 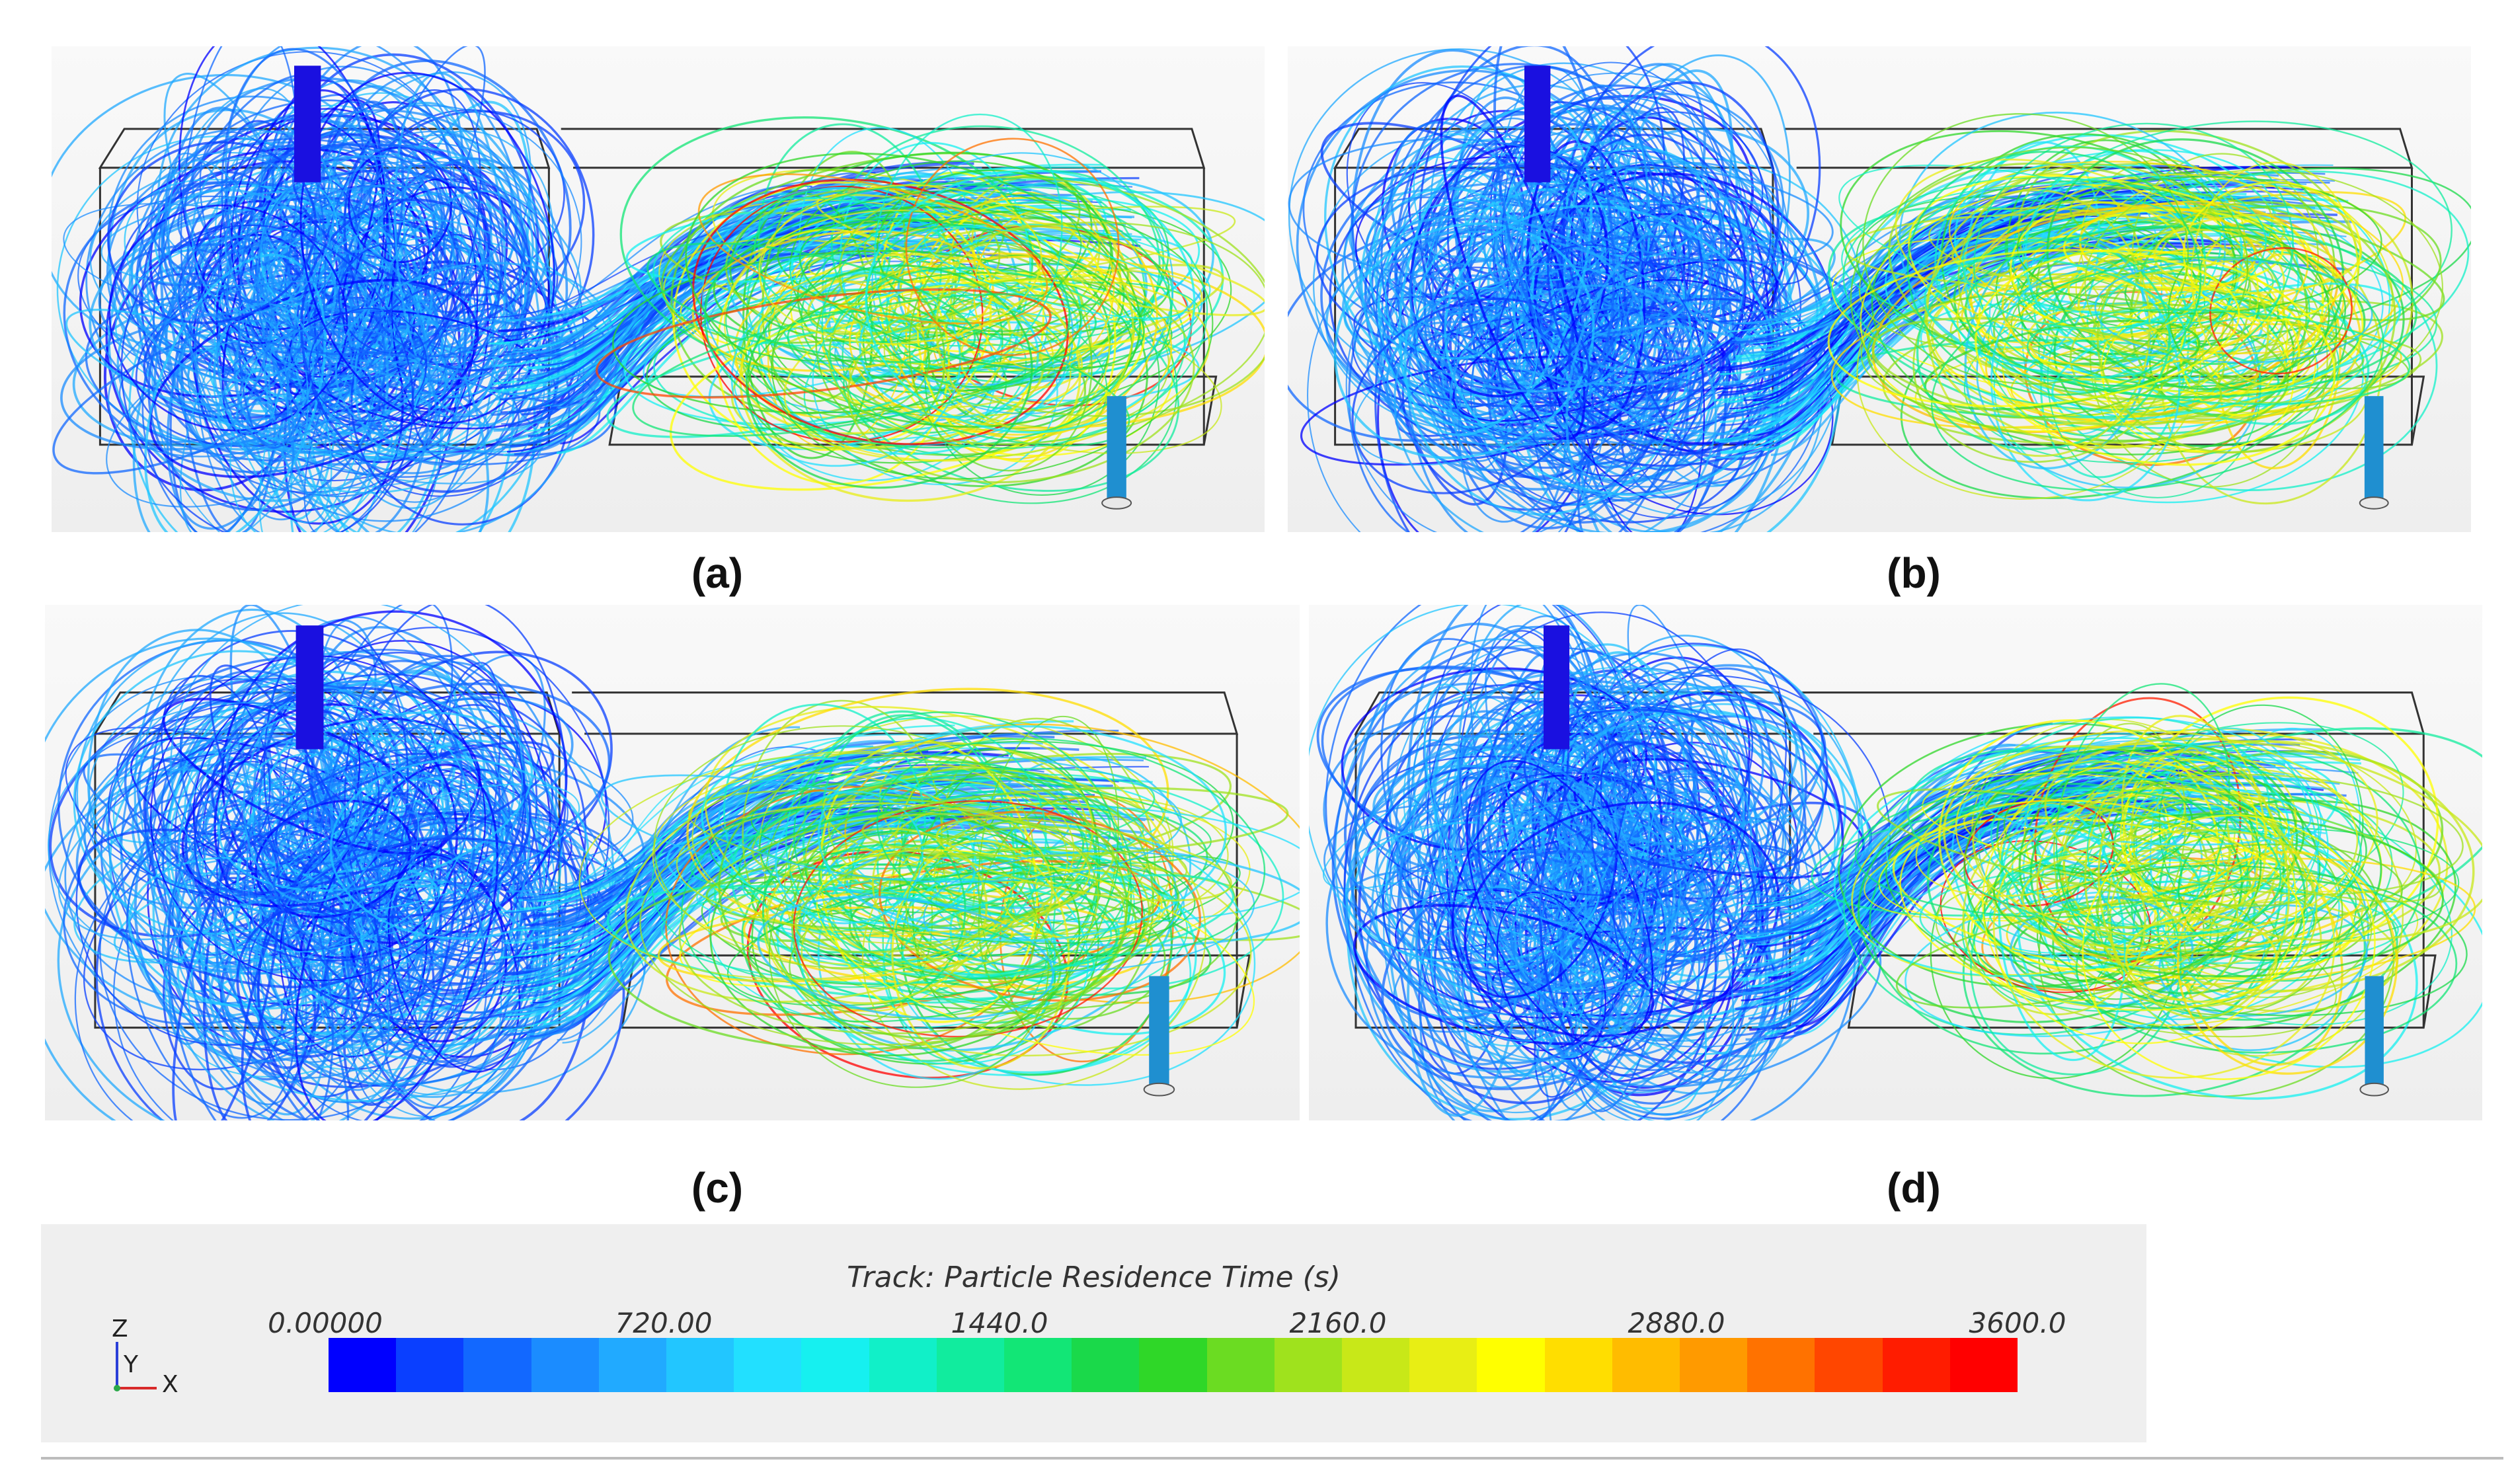 What do you see at coordinates (1094, 1277) in the screenshot?
I see `legend-title: Track: Particle Residence Time (s)` at bounding box center [1094, 1277].